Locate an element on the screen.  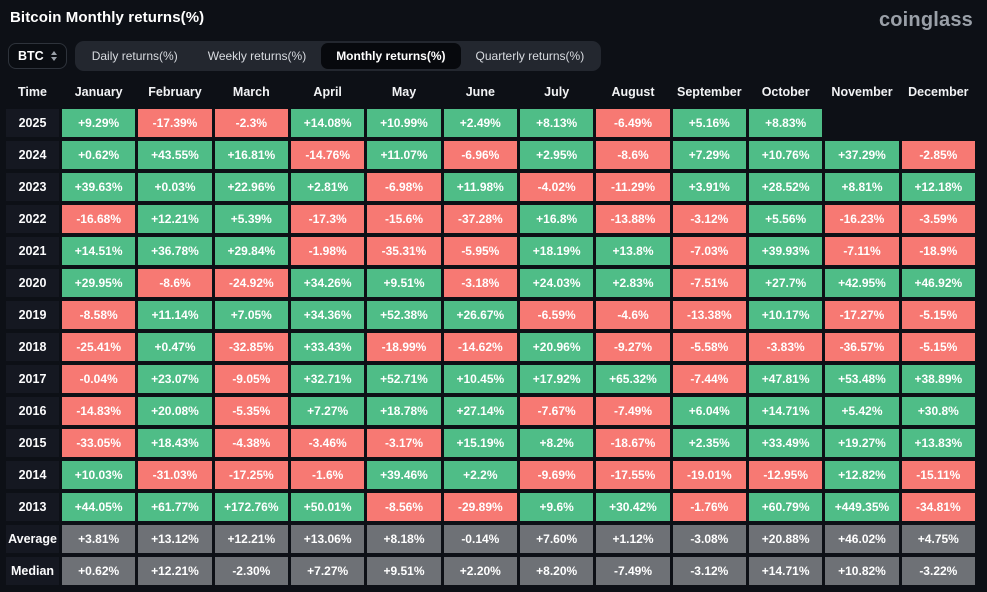
row-label: 2015 is located at coordinates (32, 443).